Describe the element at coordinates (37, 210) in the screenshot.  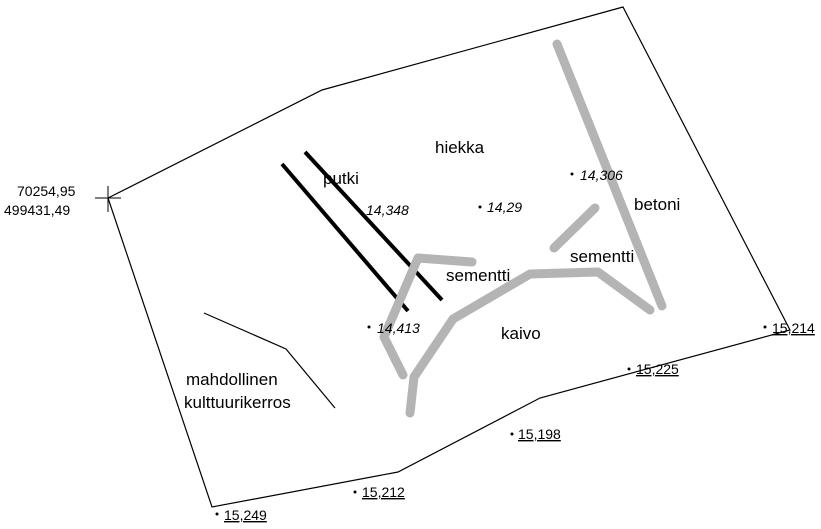
I see `coordinate-y: 499431,49` at that location.